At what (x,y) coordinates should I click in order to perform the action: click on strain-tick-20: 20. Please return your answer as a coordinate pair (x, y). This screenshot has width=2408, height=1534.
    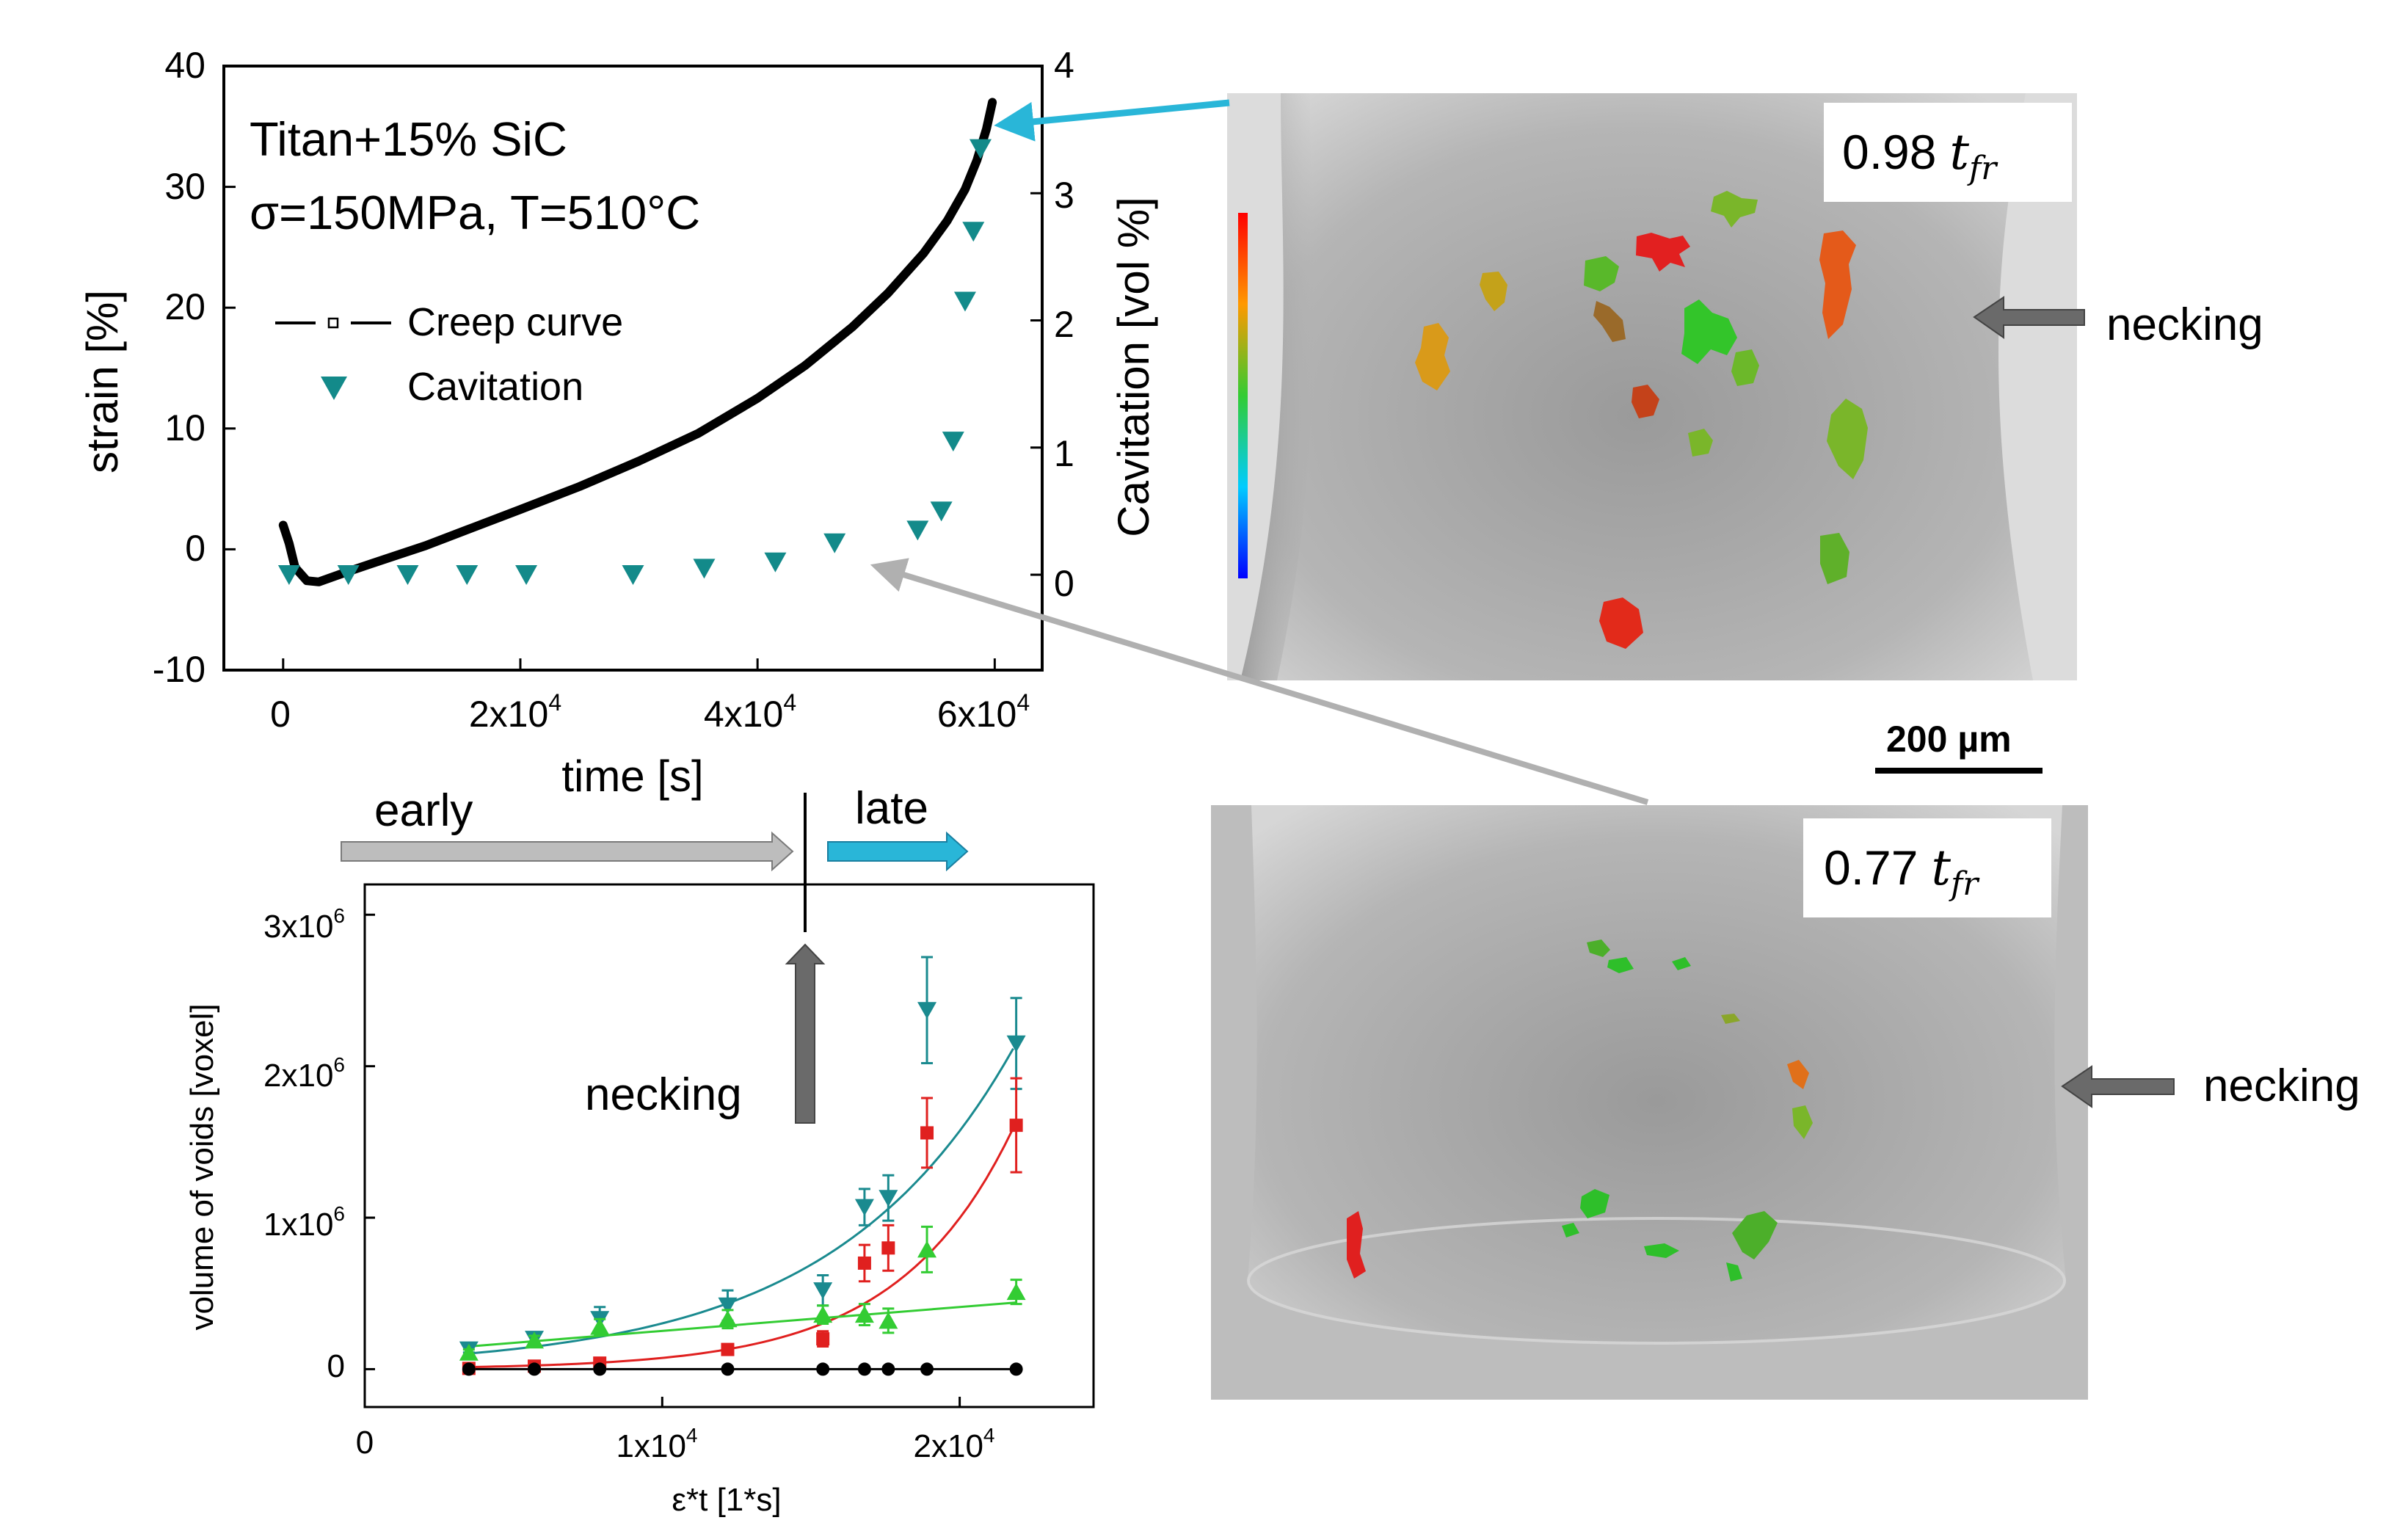
    Looking at the image, I should click on (184, 306).